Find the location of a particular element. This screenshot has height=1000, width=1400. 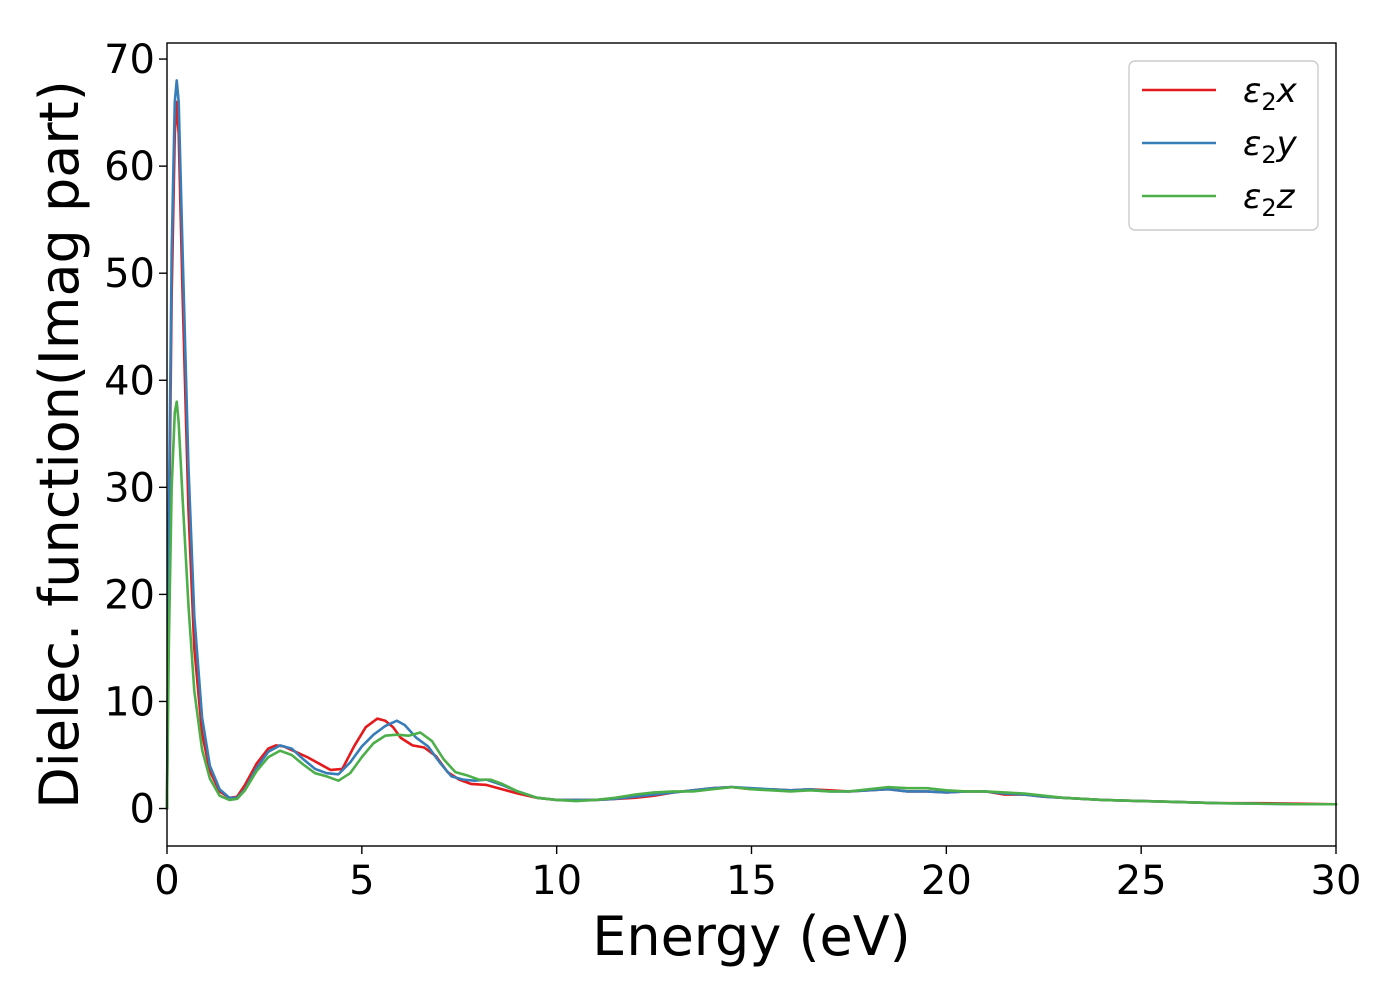

legend-label-component: z is located at coordinates (1286, 197).